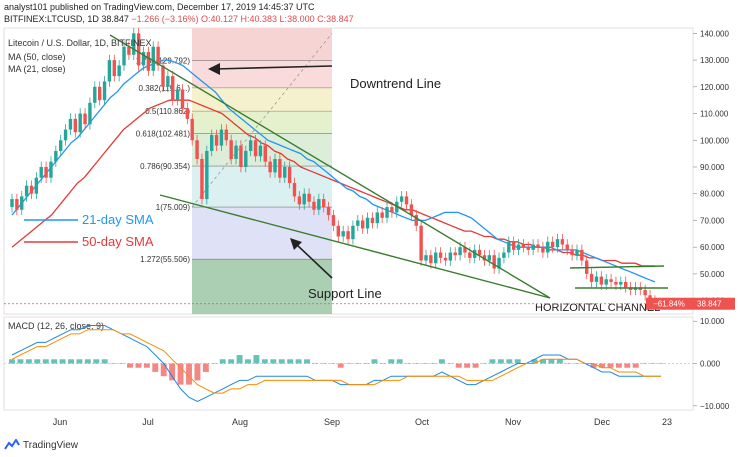 This screenshot has width=740, height=457. What do you see at coordinates (336, 361) in the screenshot?
I see `signal-line` at bounding box center [336, 361].